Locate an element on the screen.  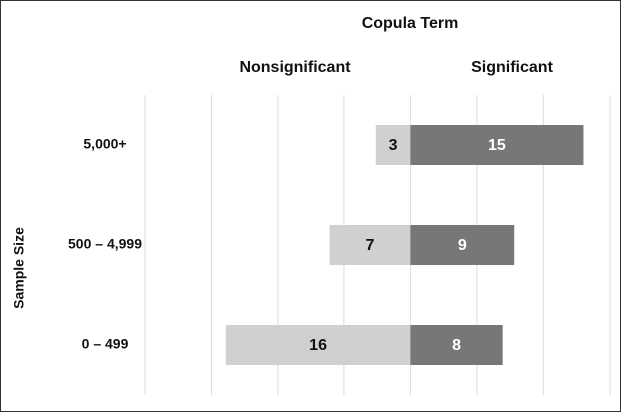
chart-title: Copula Term is located at coordinates (410, 23).